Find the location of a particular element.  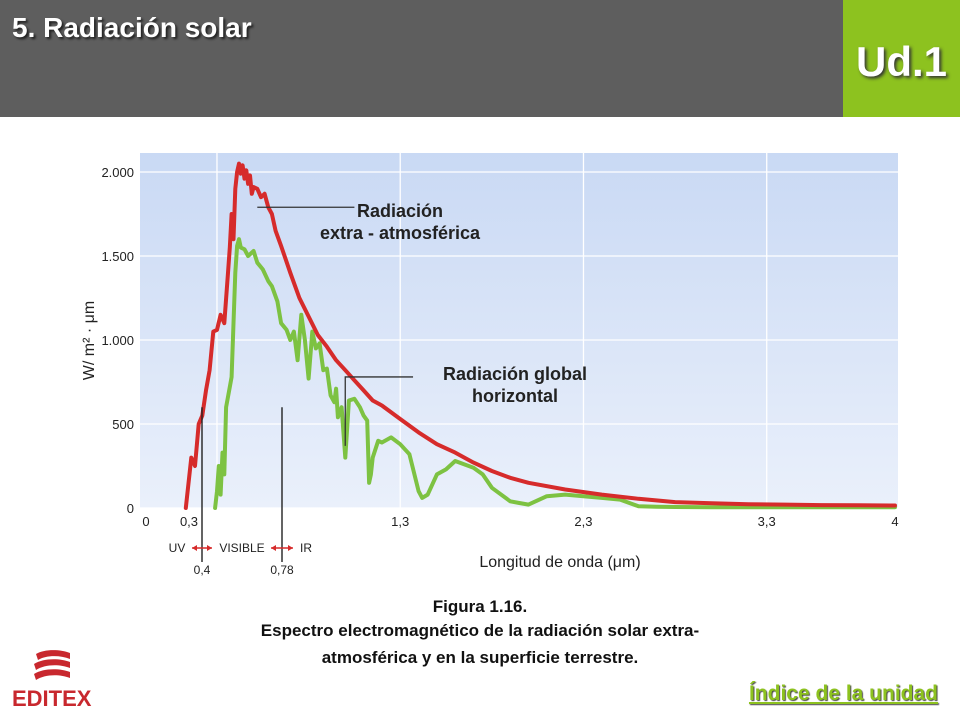

y-tick-label: 1.500 is located at coordinates (117, 256).